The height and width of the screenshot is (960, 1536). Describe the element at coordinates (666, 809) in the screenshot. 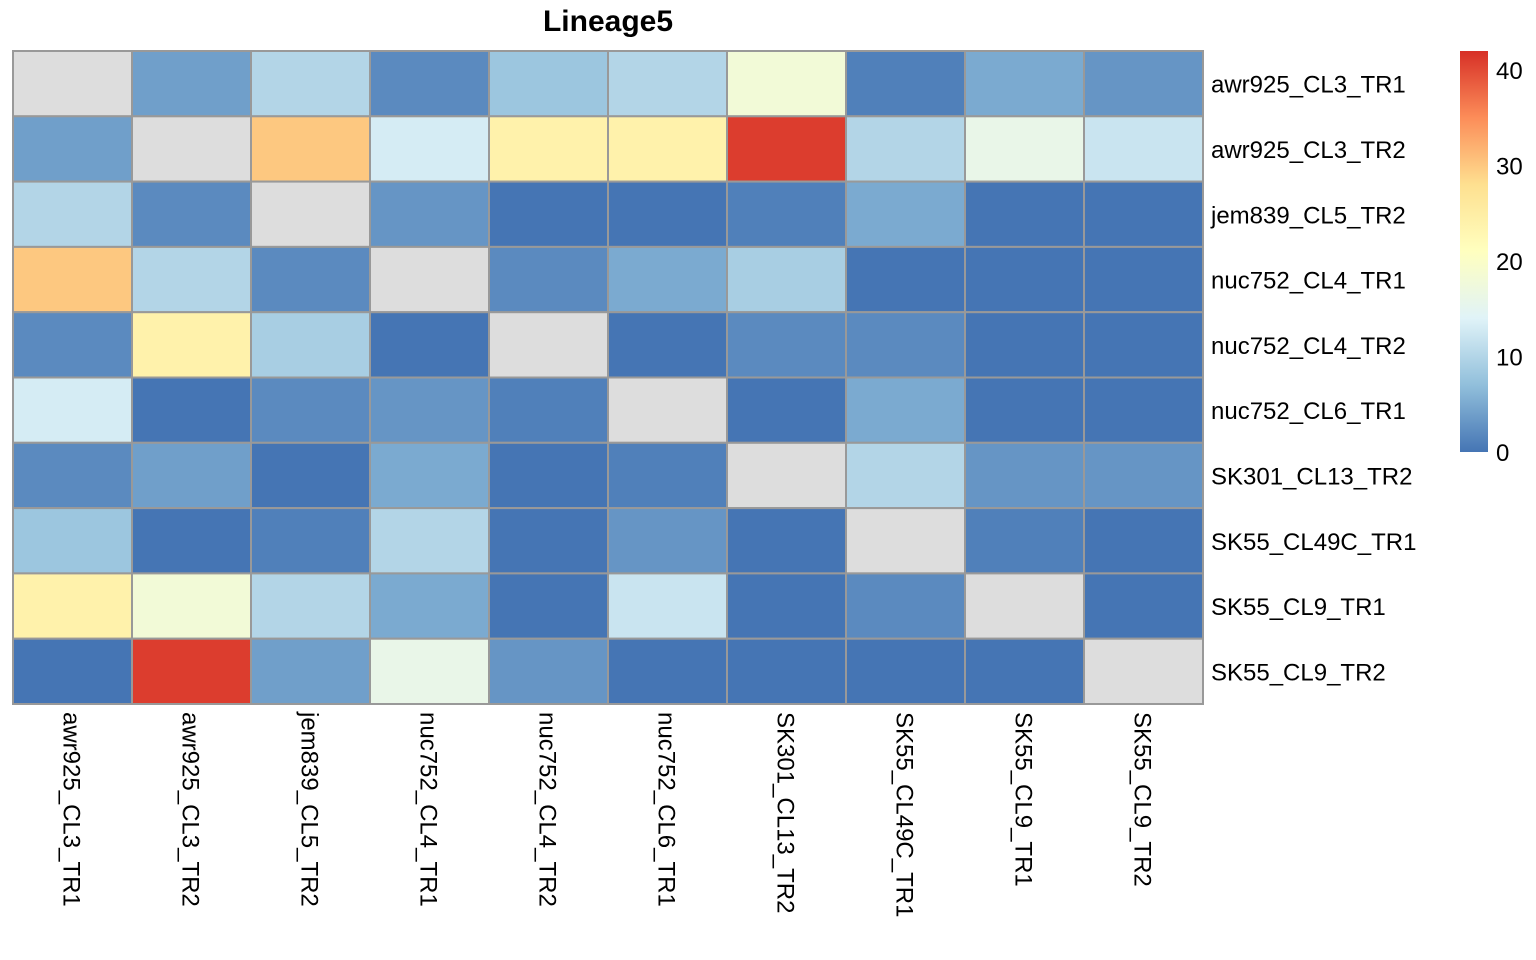

I see `column-label: nuc752_CL6_TR1` at that location.